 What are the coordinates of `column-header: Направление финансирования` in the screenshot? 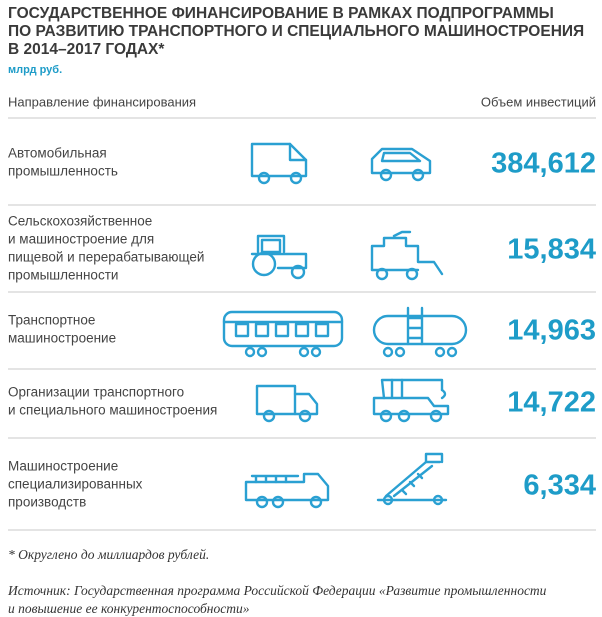 It's located at (102, 101).